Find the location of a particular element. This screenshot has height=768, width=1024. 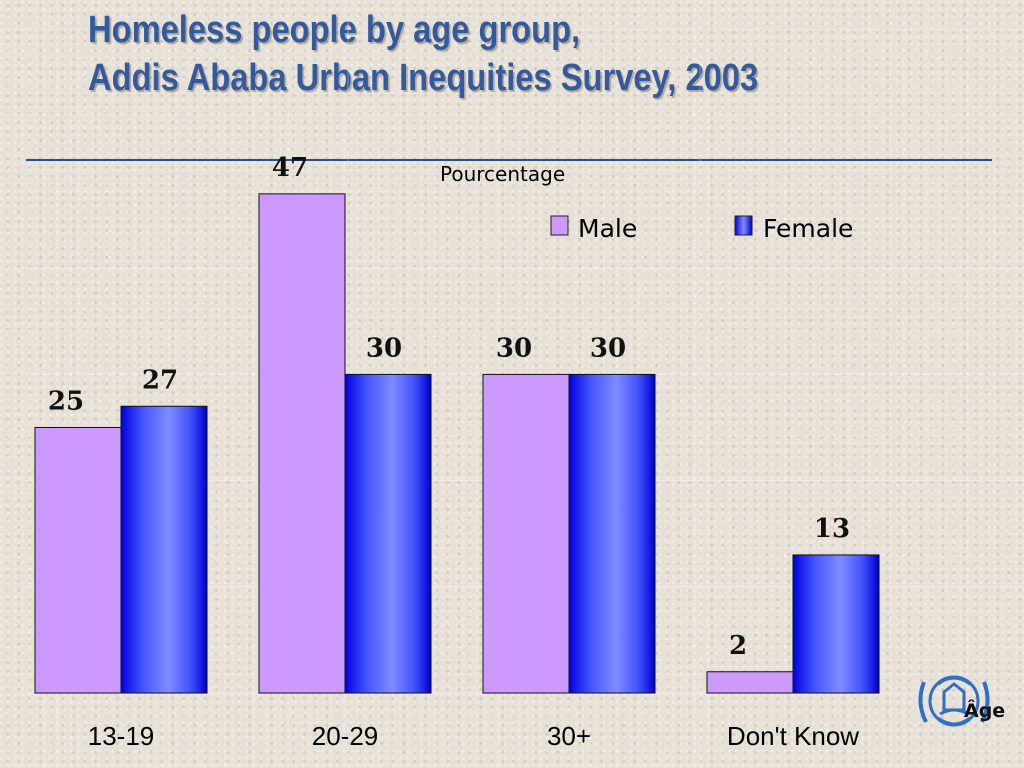

data-label: 47 is located at coordinates (290, 168).